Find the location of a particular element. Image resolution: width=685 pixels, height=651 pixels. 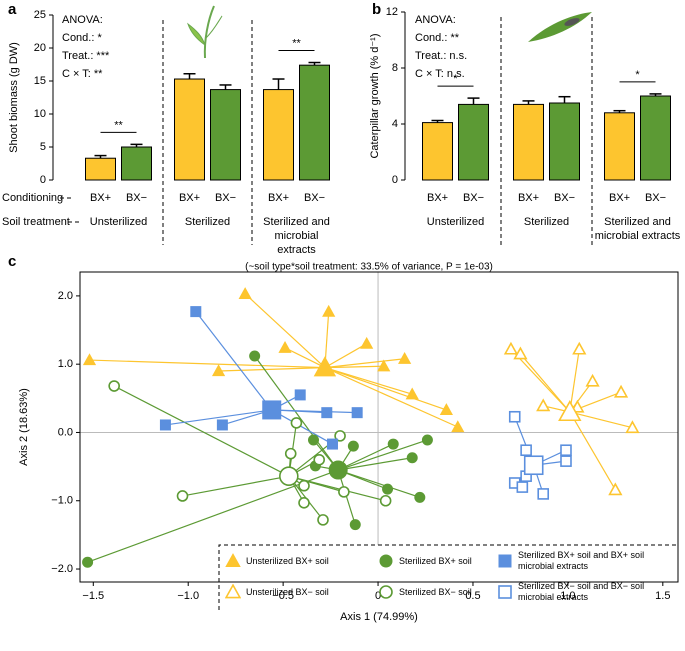

panel-label: a is located at coordinates (12, 9).